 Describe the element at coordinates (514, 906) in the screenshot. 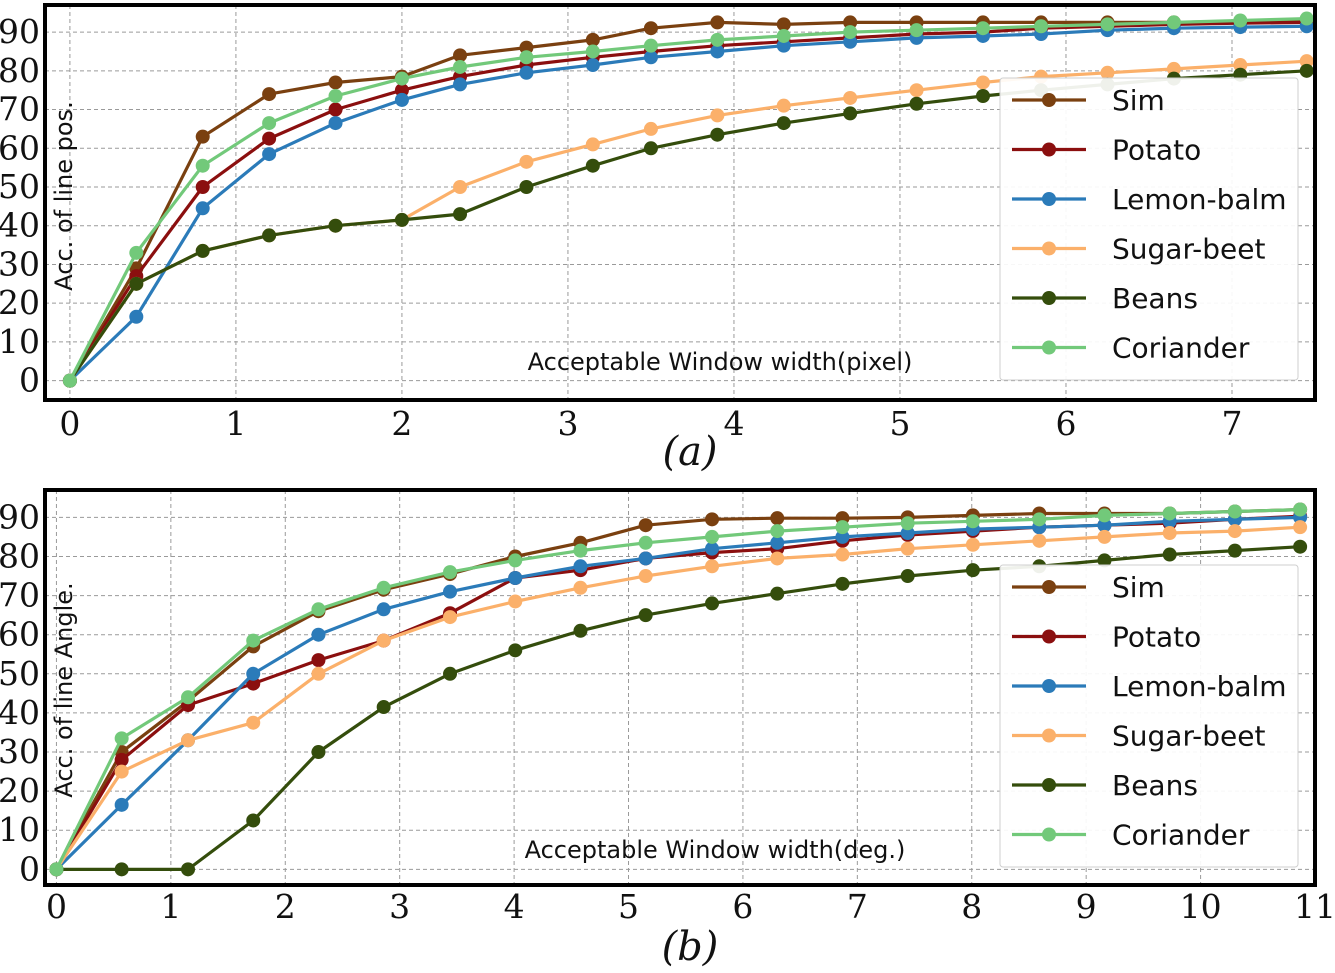

I see `x-tick-label: 4` at that location.